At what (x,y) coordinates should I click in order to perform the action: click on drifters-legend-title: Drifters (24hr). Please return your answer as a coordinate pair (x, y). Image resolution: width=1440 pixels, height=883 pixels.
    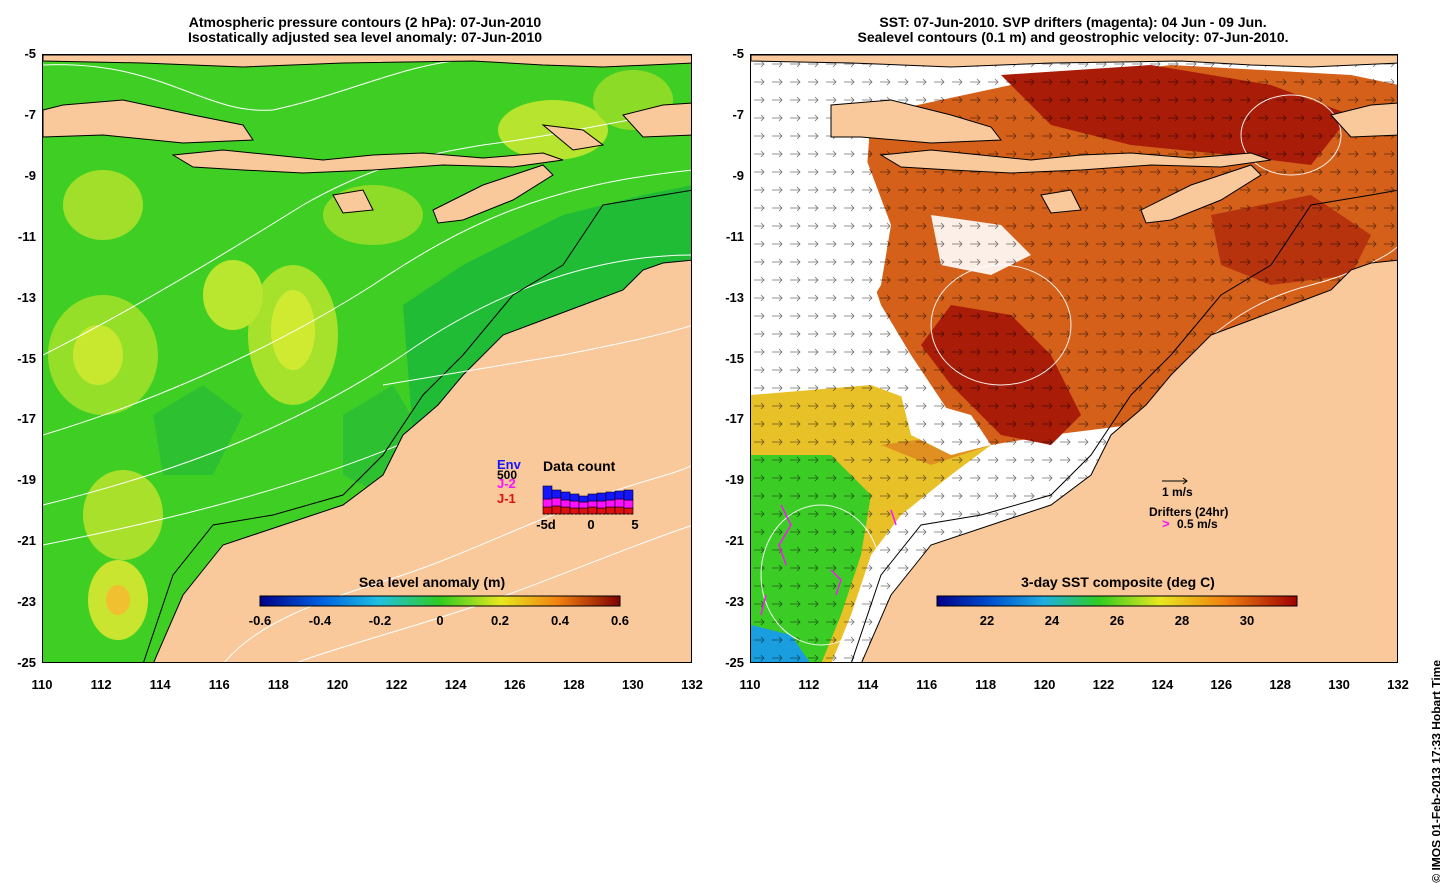
    Looking at the image, I should click on (1188, 512).